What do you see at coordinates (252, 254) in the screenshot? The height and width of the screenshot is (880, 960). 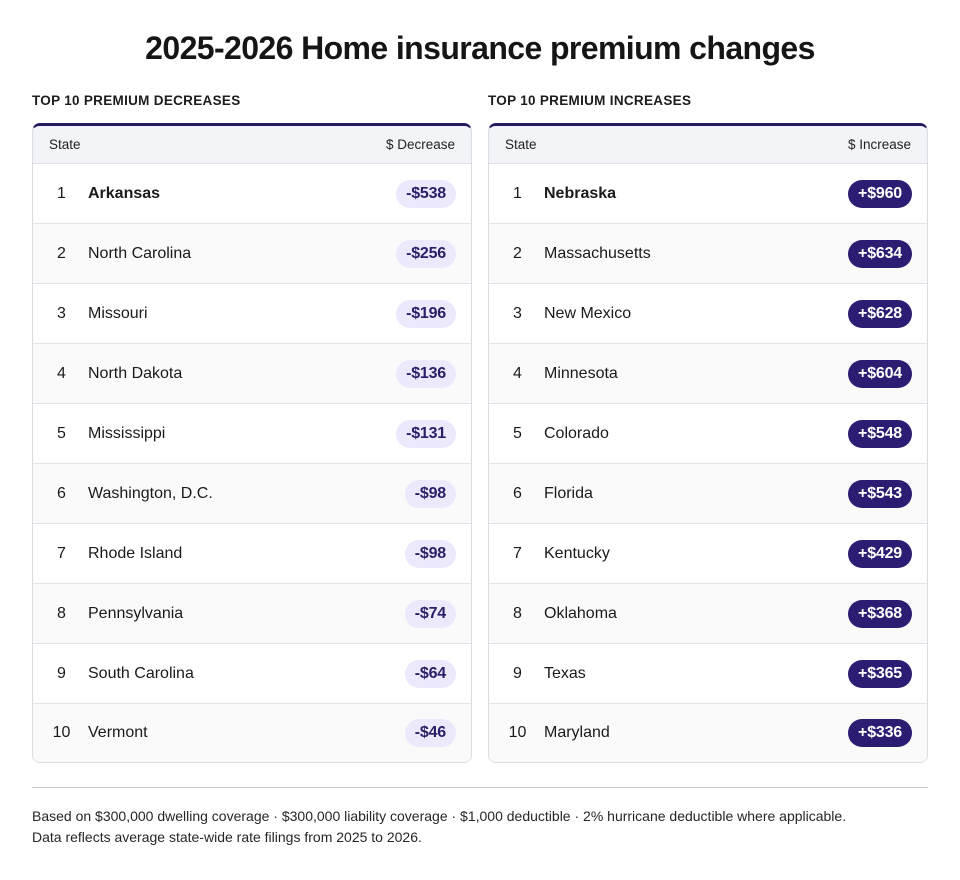 I see `table-row: 2 North Carolina -$256` at bounding box center [252, 254].